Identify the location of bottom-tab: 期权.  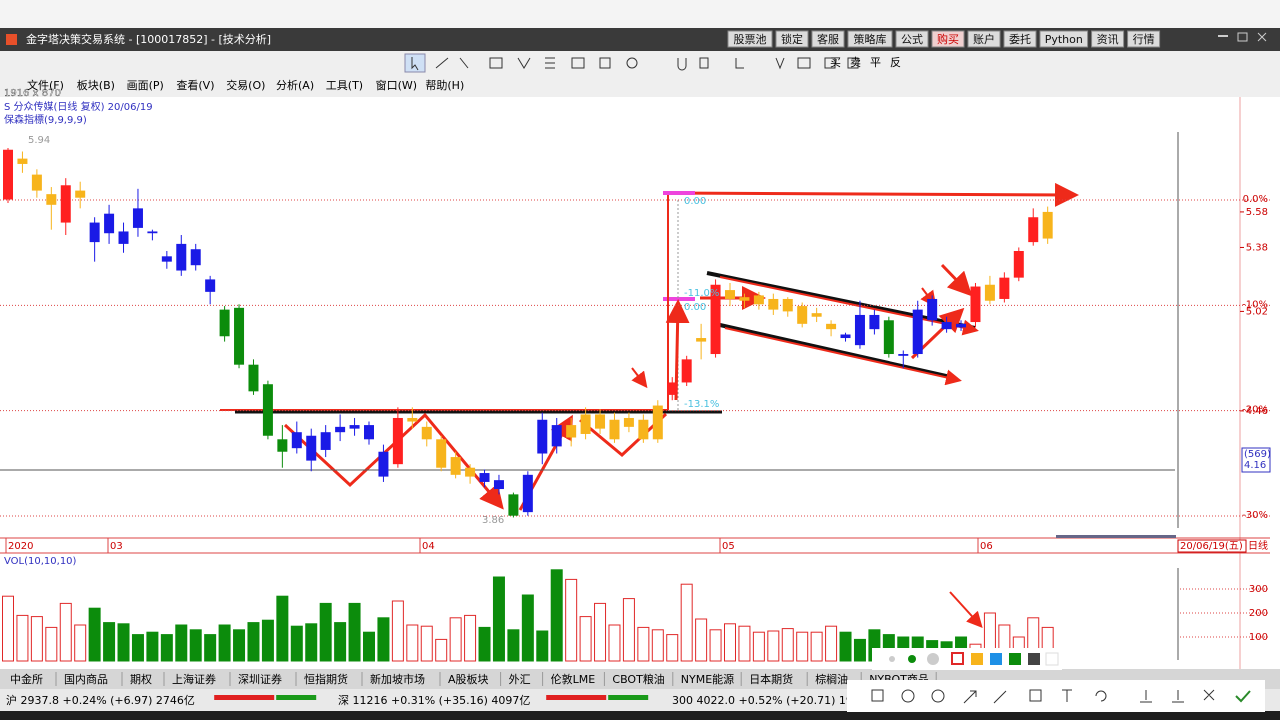
(141, 679).